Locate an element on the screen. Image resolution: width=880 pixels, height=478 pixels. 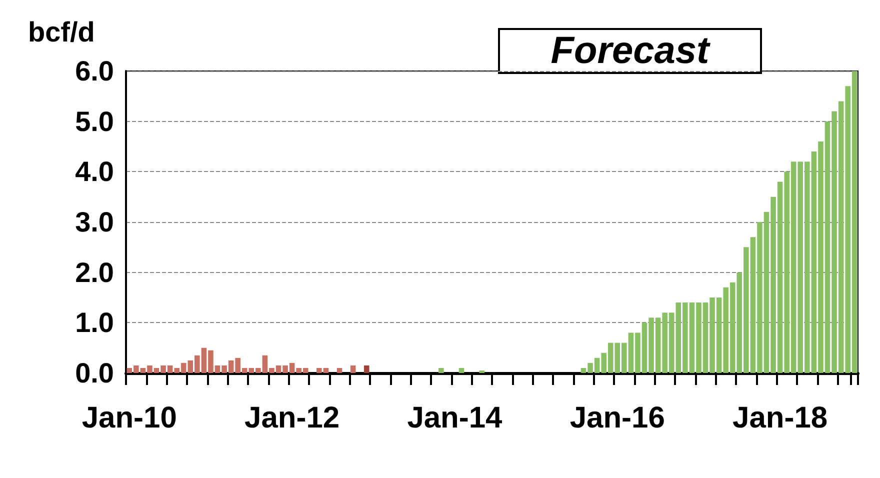
x-tick-label: Jan-10 is located at coordinates (129, 418).